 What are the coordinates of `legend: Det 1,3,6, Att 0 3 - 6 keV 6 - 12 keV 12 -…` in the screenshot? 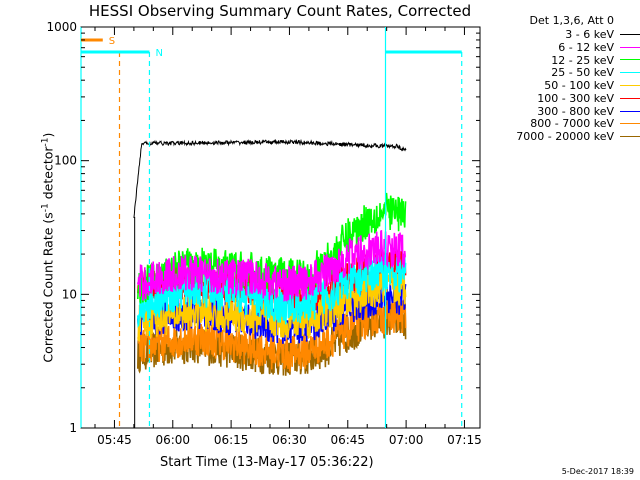 It's located at (562, 78).